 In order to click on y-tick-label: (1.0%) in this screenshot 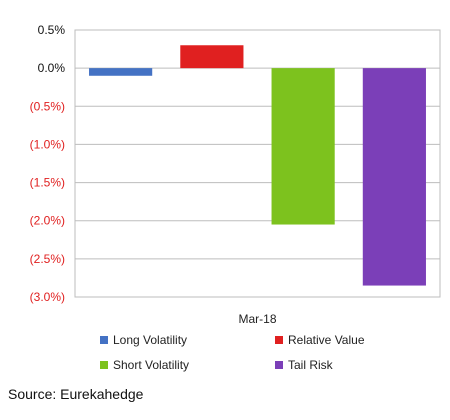, I will do `click(47, 144)`.